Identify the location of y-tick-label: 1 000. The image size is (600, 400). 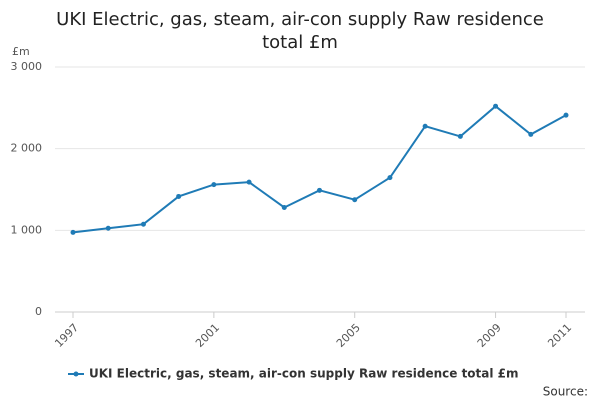
(27, 229).